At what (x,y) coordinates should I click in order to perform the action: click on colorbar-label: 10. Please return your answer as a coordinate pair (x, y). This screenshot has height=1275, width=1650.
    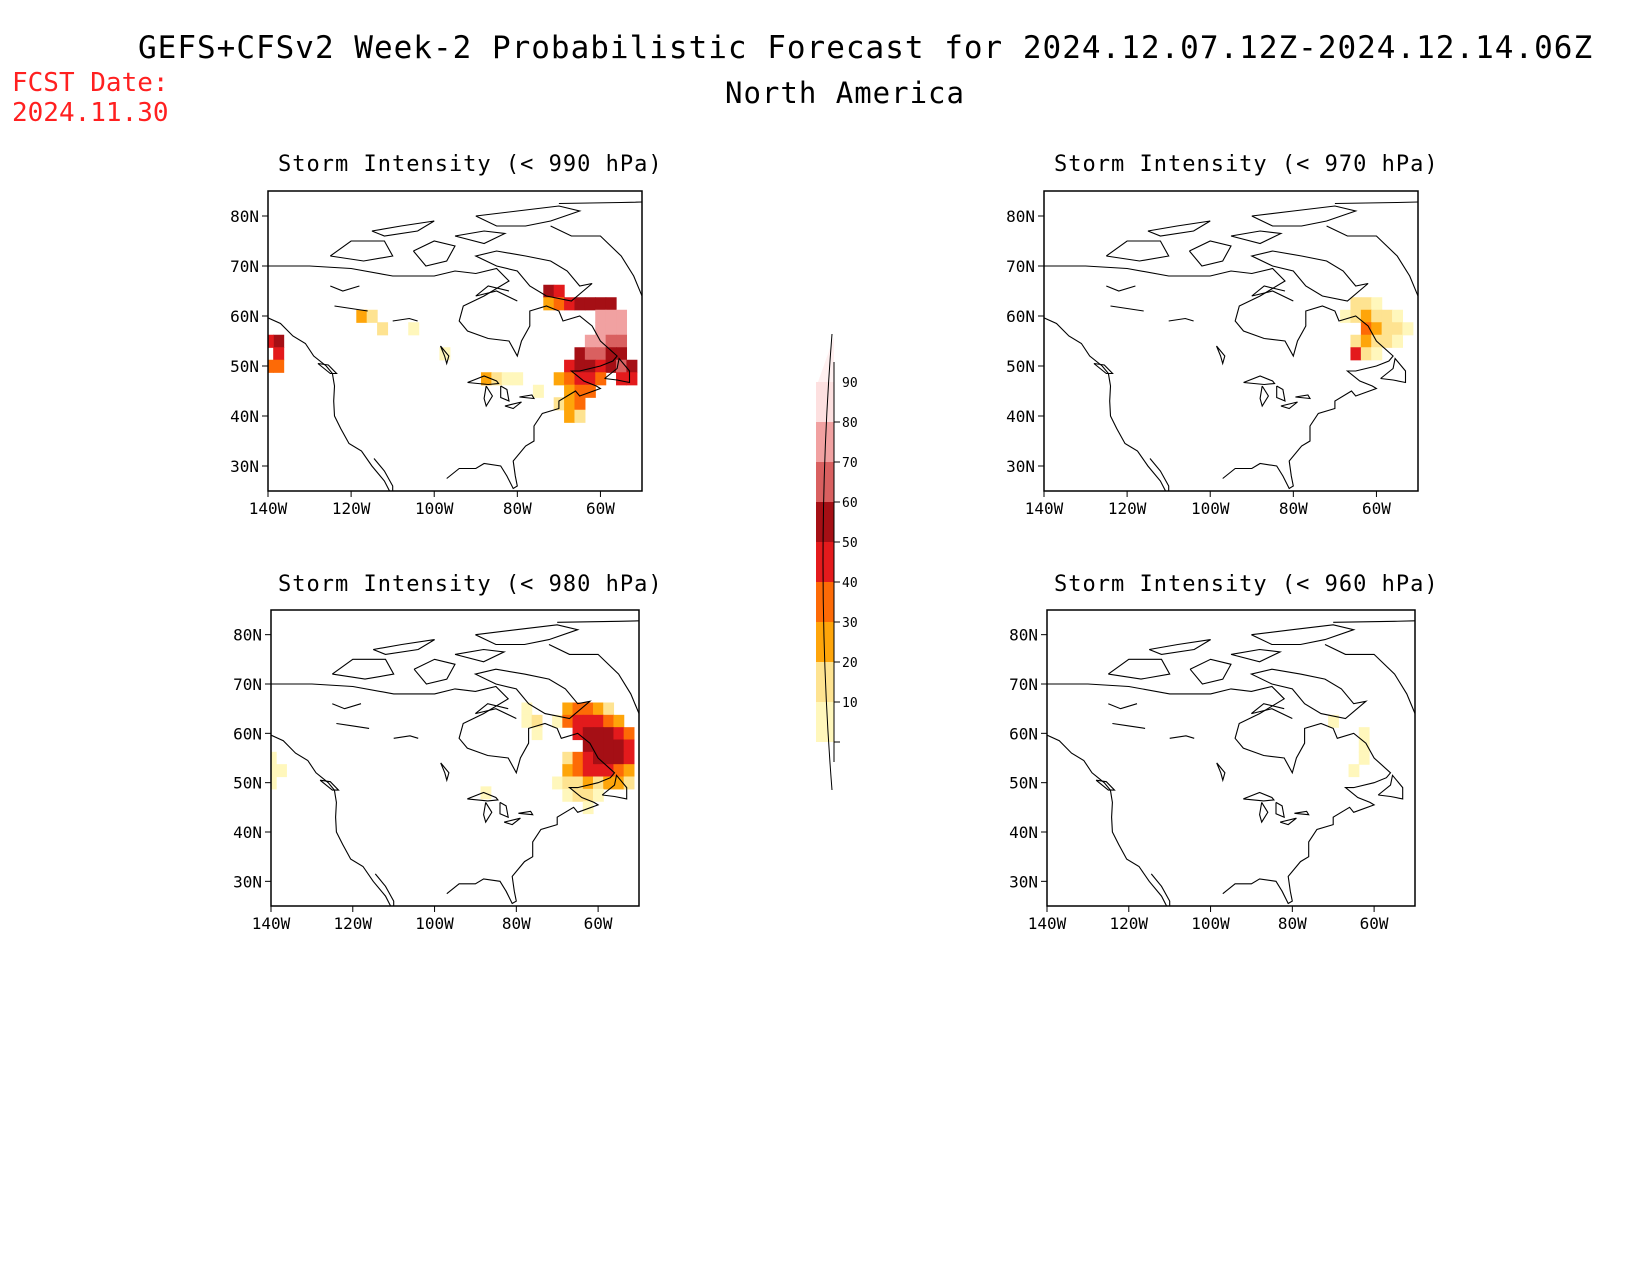
    Looking at the image, I should click on (850, 703).